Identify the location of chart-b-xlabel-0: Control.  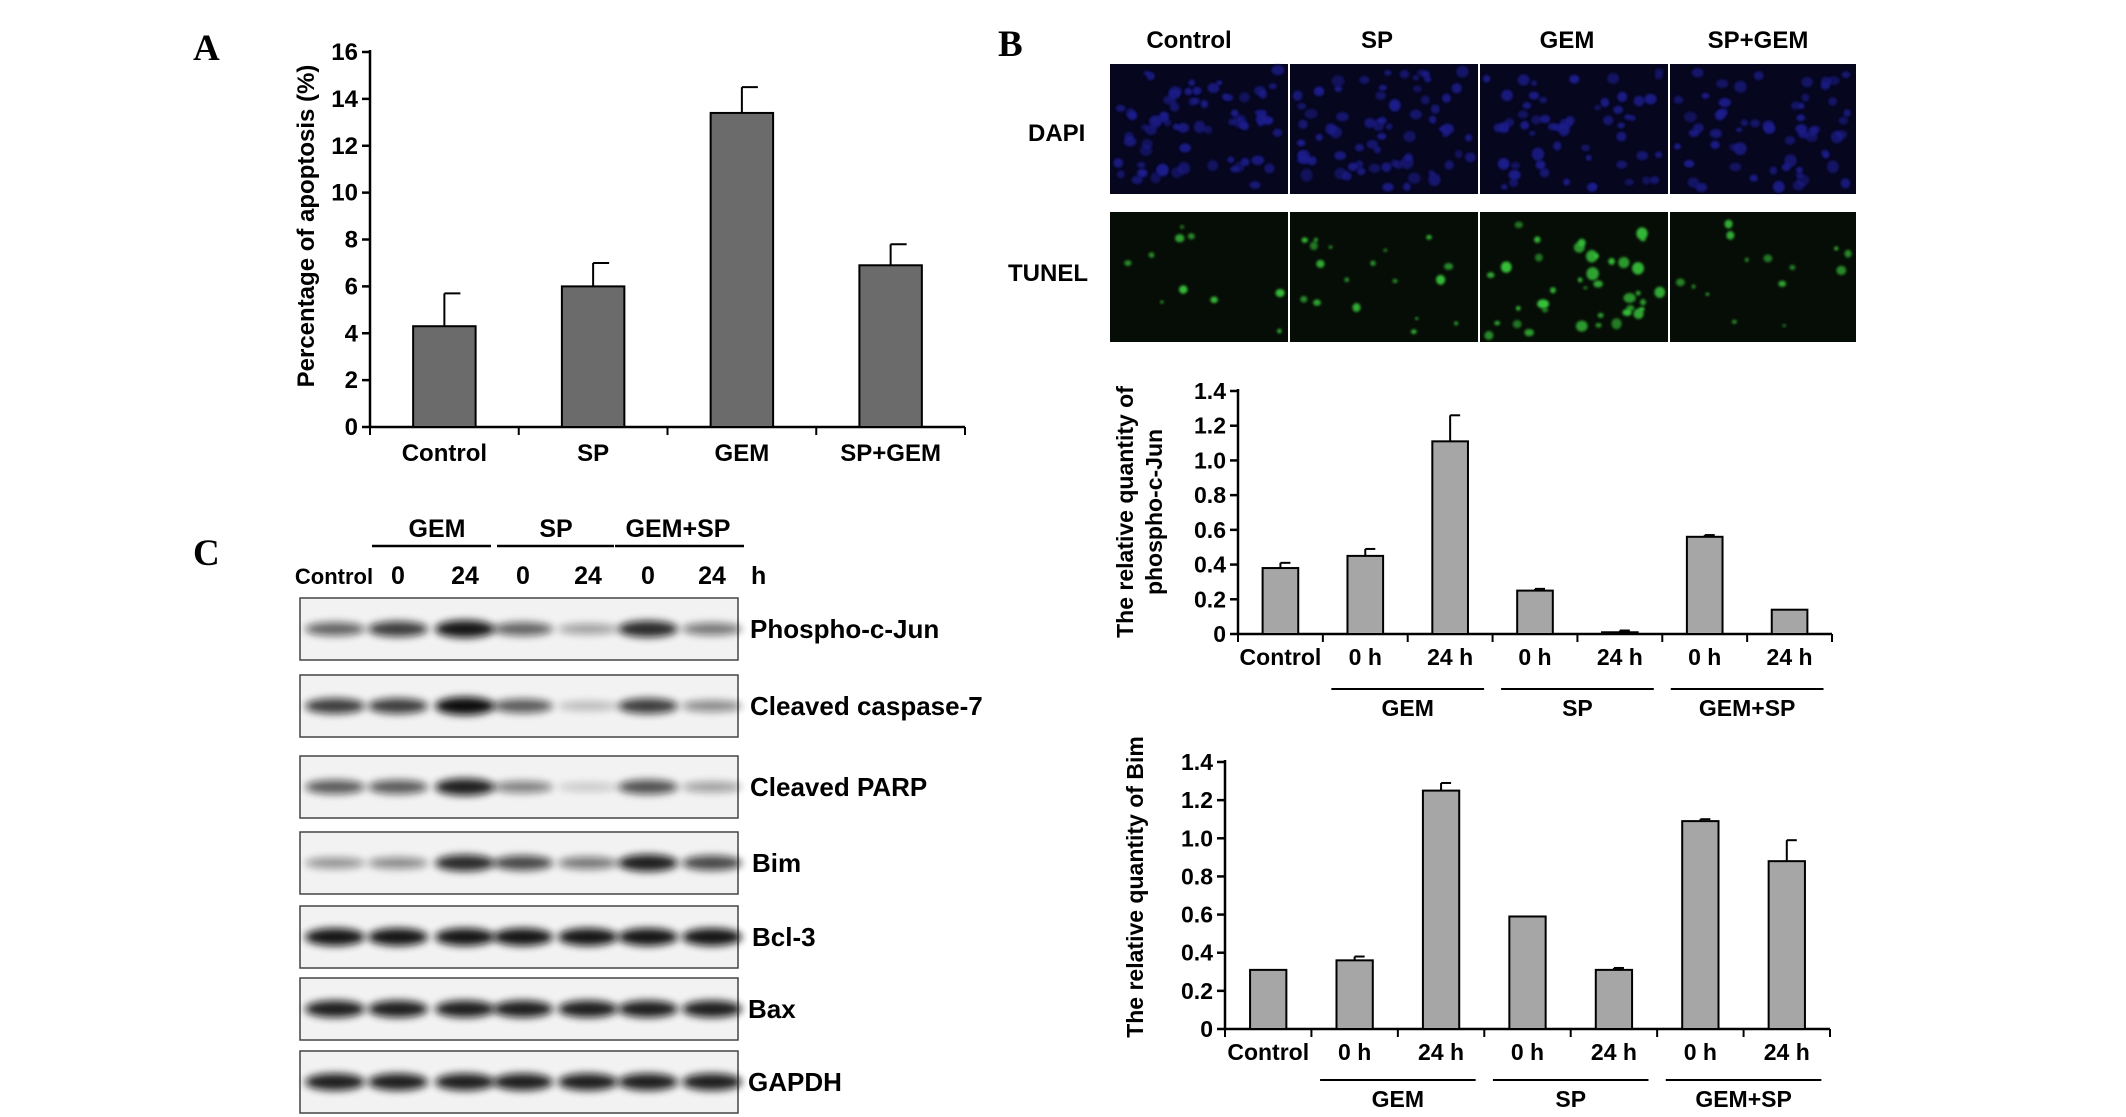
(1281, 657).